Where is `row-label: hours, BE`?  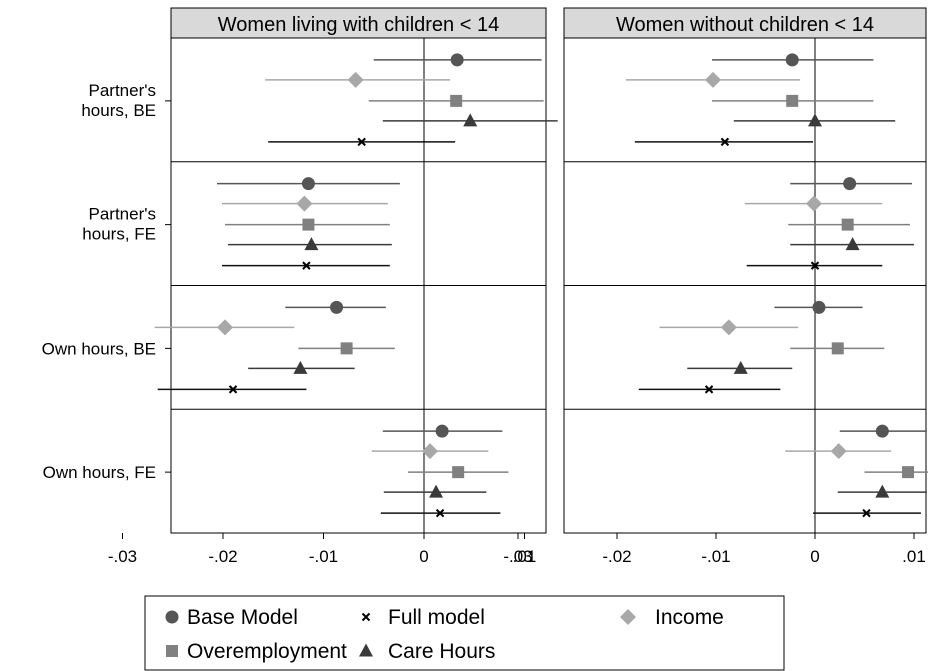 row-label: hours, BE is located at coordinates (118, 110).